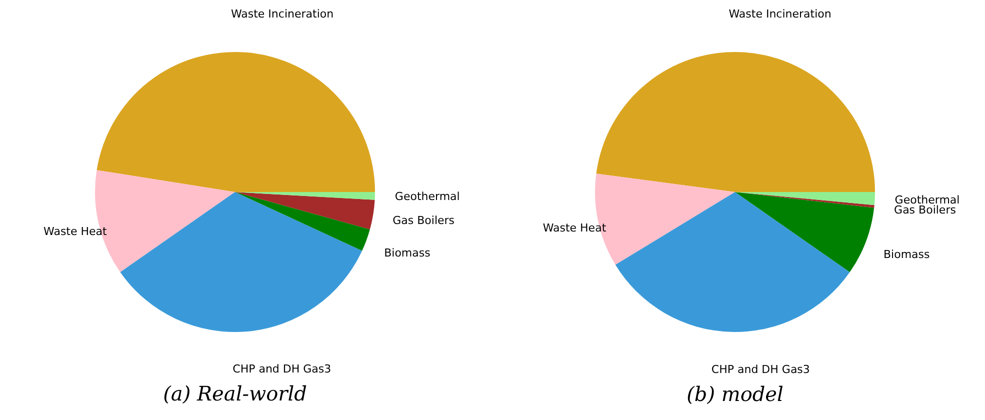  Describe the element at coordinates (735, 394) in the screenshot. I see `text: (b) model` at that location.